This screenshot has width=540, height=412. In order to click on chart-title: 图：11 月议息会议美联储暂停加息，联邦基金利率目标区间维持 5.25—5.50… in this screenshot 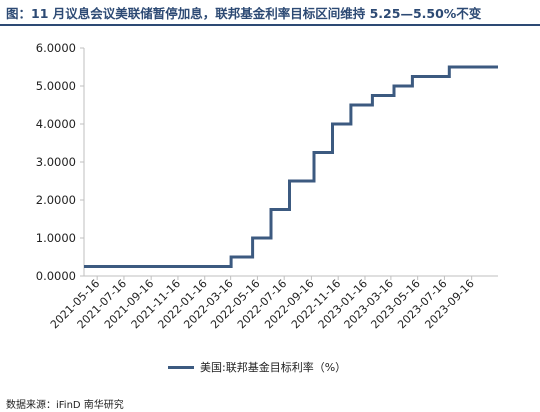, I will do `click(244, 13)`.